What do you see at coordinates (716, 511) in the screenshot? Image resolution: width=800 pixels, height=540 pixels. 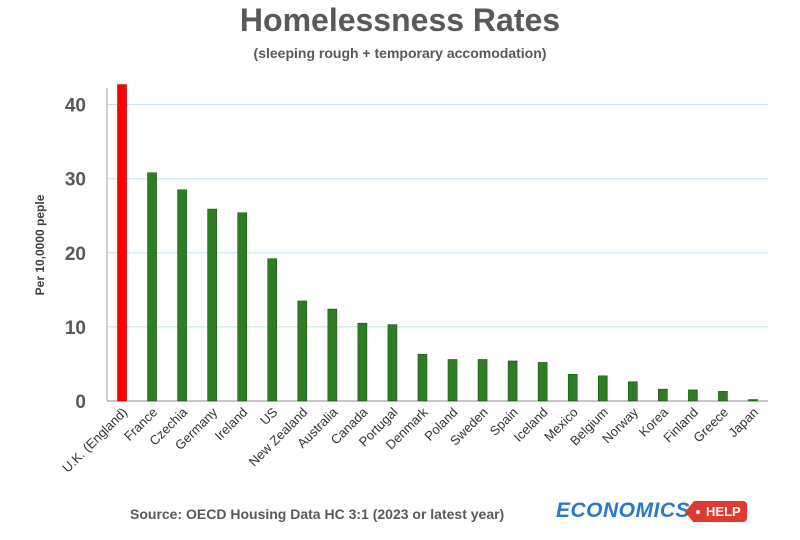 I see `logo-tag-text: HELP` at bounding box center [716, 511].